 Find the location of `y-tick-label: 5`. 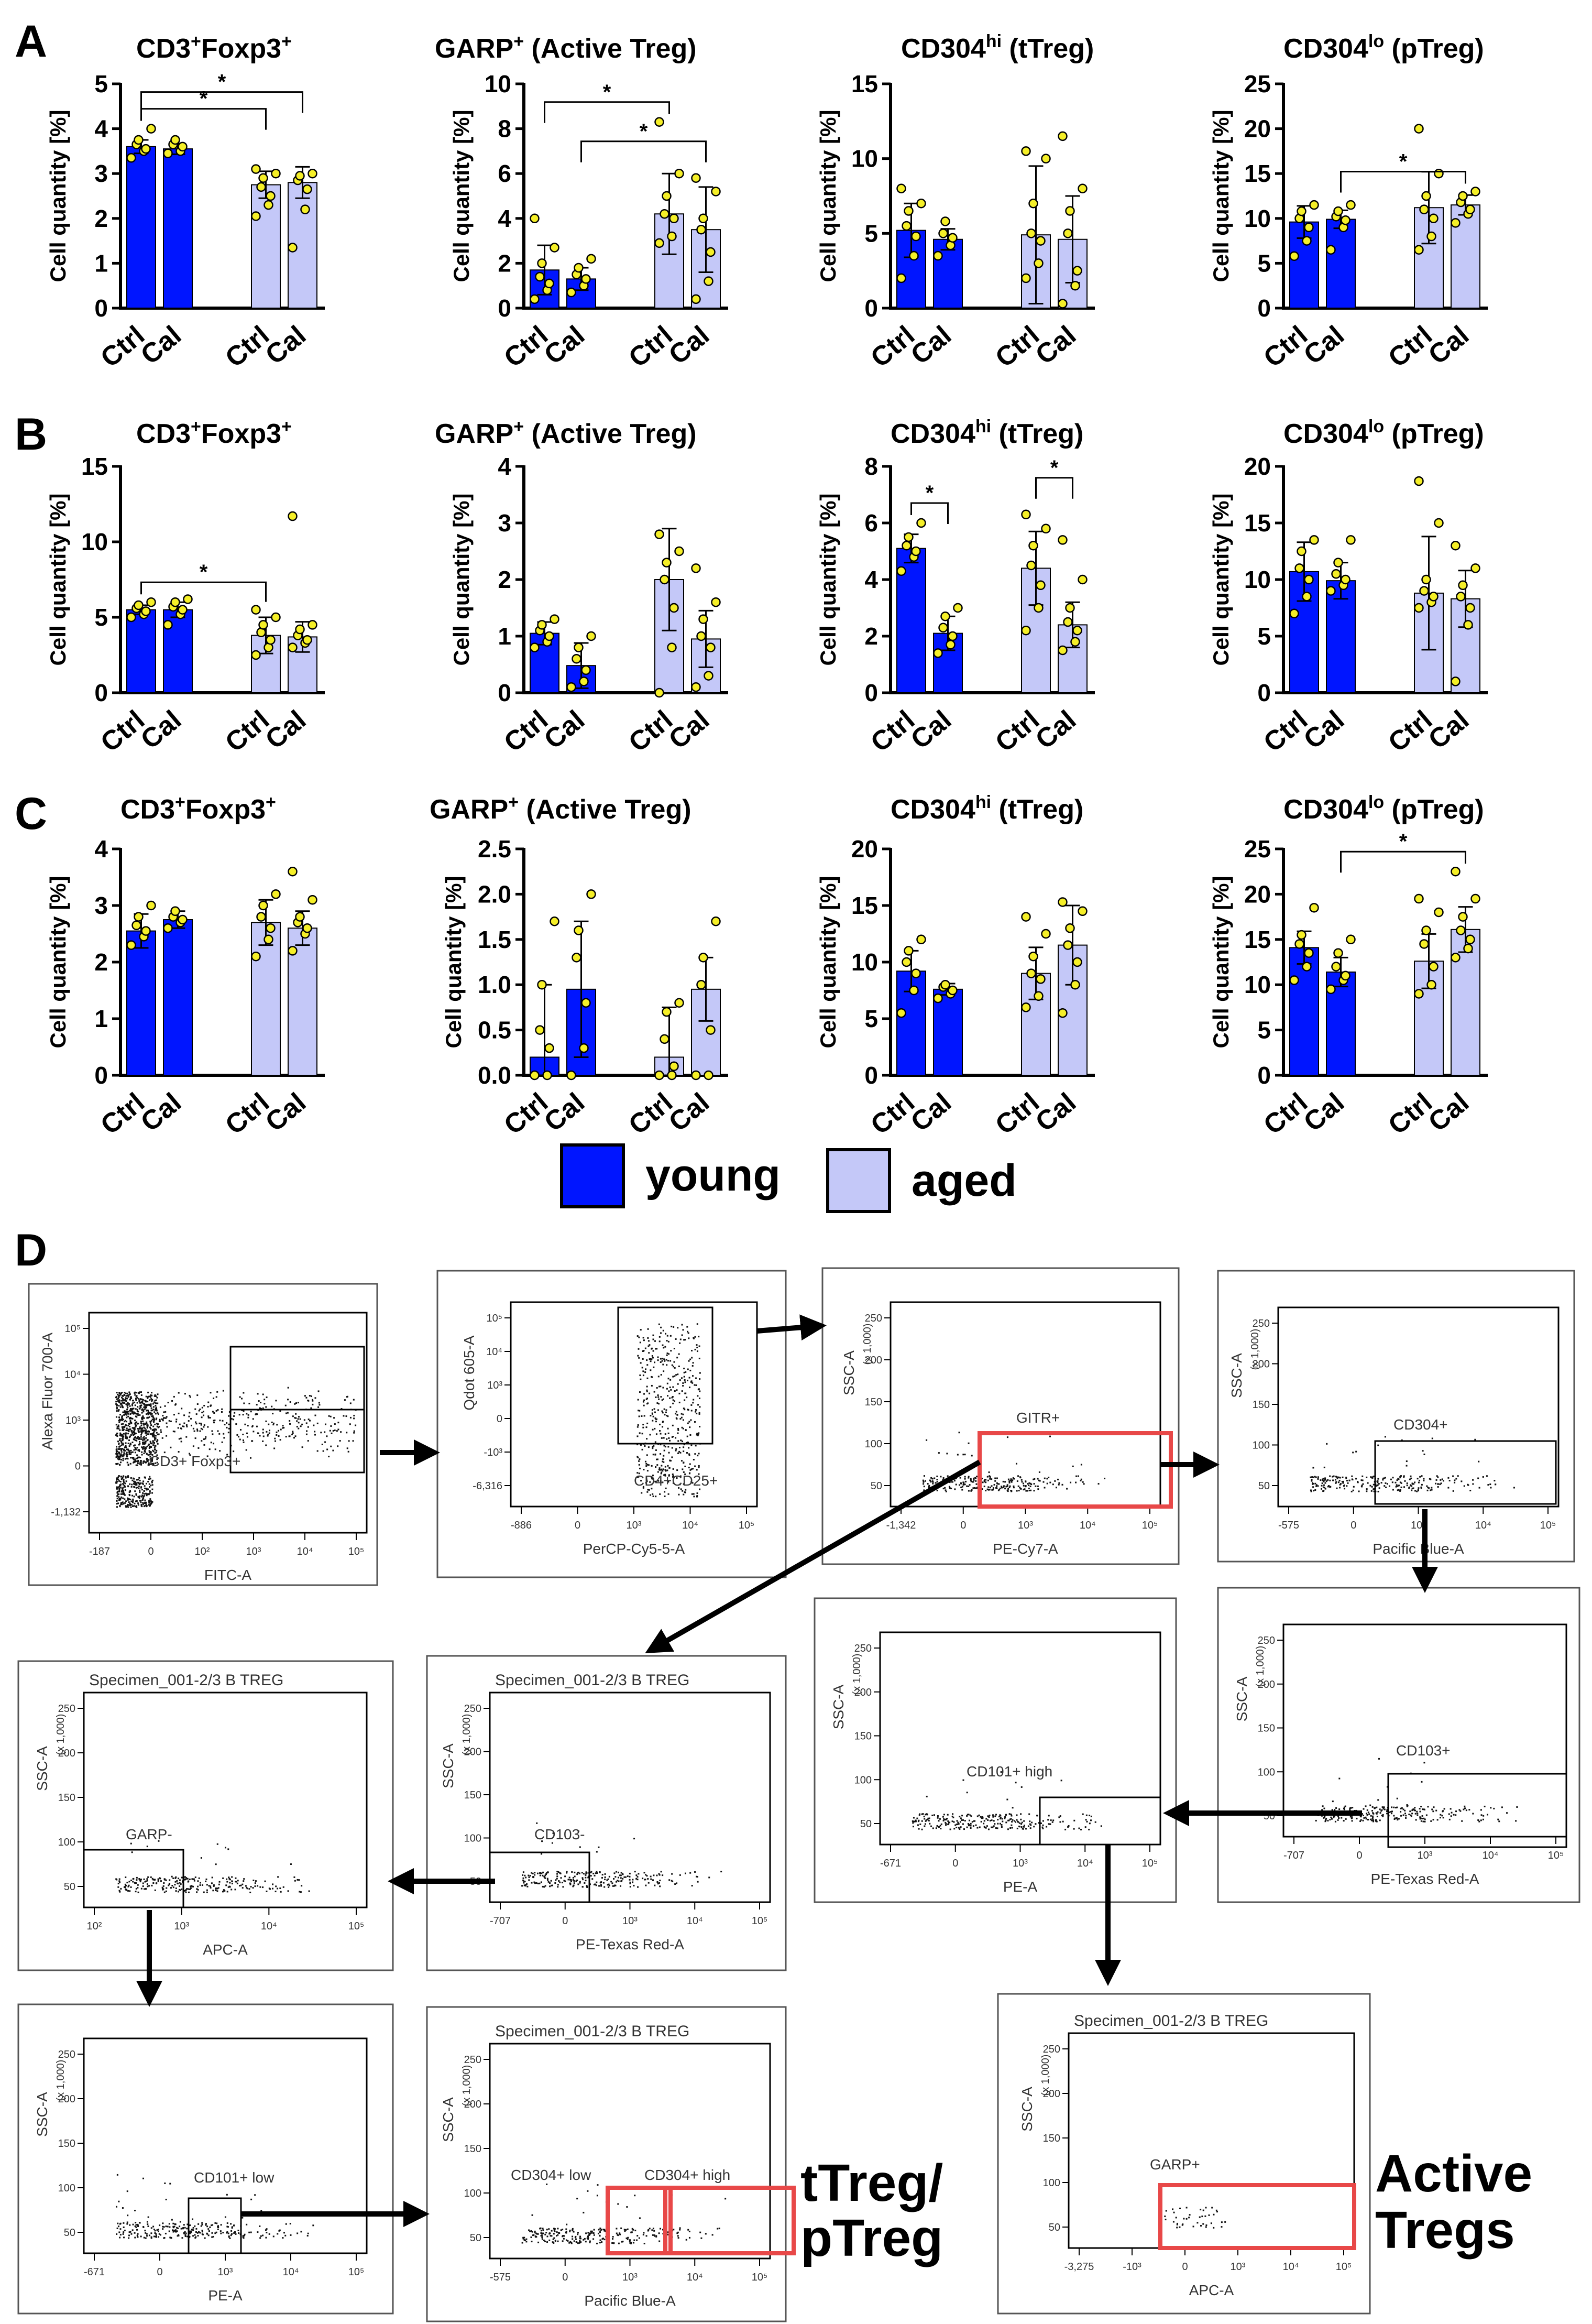

y-tick-label: 5 is located at coordinates (871, 1019).